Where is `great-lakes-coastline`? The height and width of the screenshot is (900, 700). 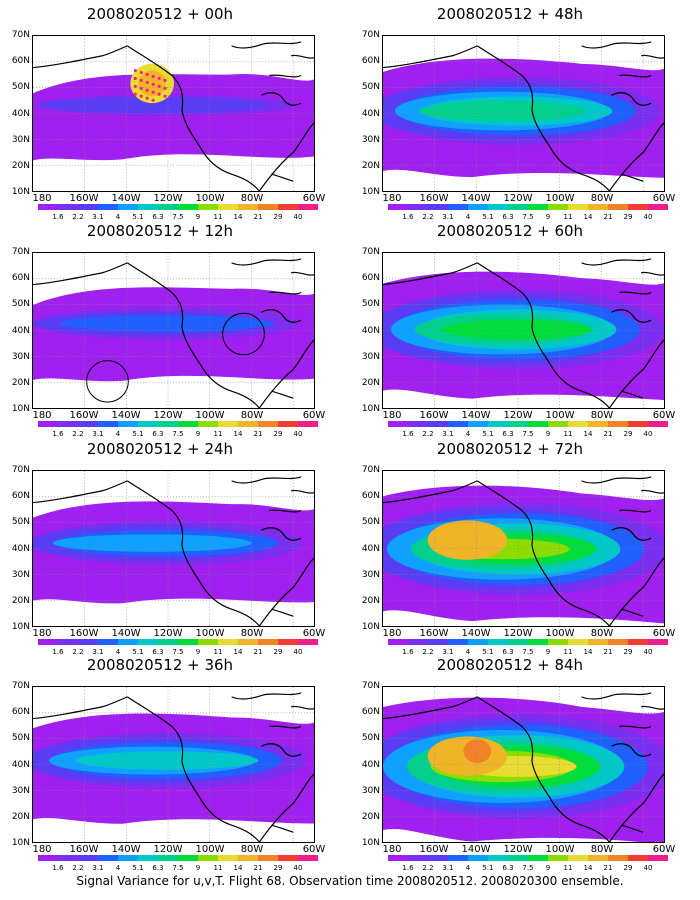
great-lakes-coastline is located at coordinates (287, 515).